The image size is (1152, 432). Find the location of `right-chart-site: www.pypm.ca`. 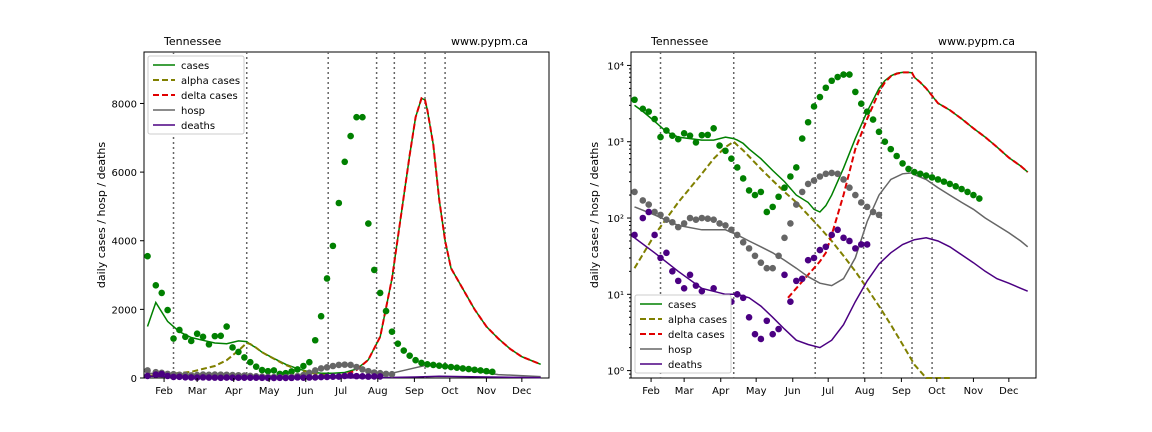

right-chart-site: www.pypm.ca is located at coordinates (976, 41).